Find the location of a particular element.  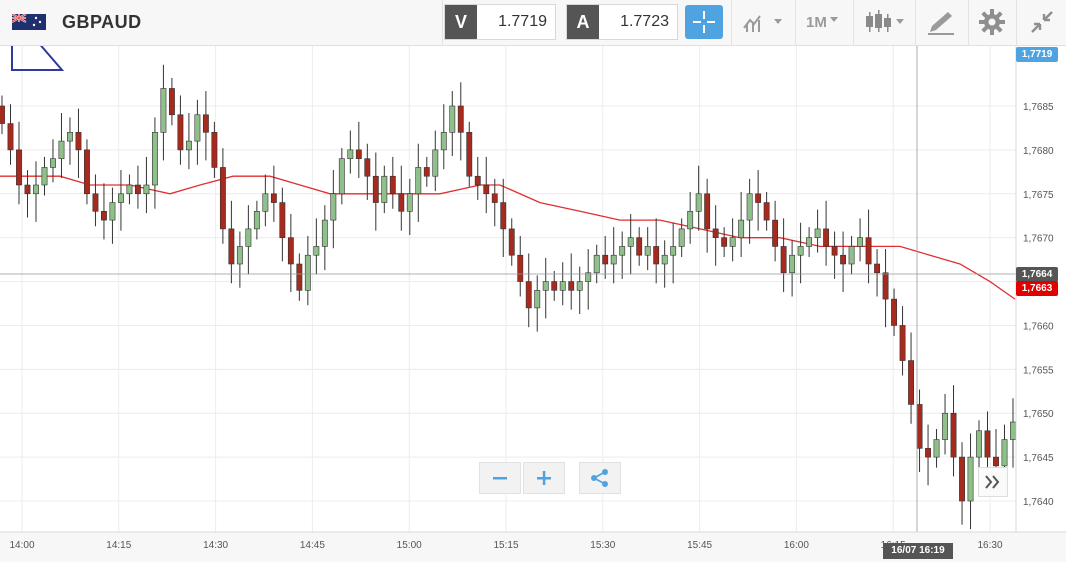

ask-price-button: A 1.7723 is located at coordinates (622, 22).